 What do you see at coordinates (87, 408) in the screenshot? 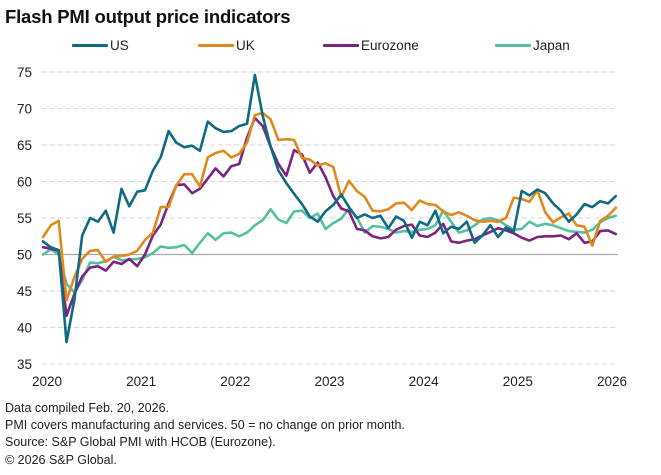
I see `footer-compiled-date: Data compiled Feb. 20, 2026.` at bounding box center [87, 408].